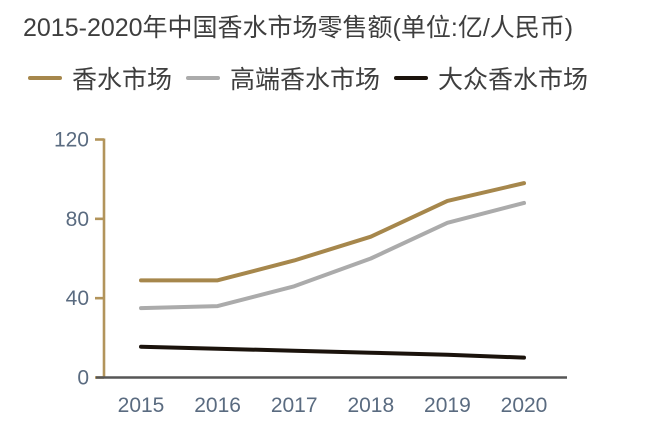 This screenshot has height=443, width=650. What do you see at coordinates (203, 78) in the screenshot?
I see `legend-line-swatch-gray` at bounding box center [203, 78].